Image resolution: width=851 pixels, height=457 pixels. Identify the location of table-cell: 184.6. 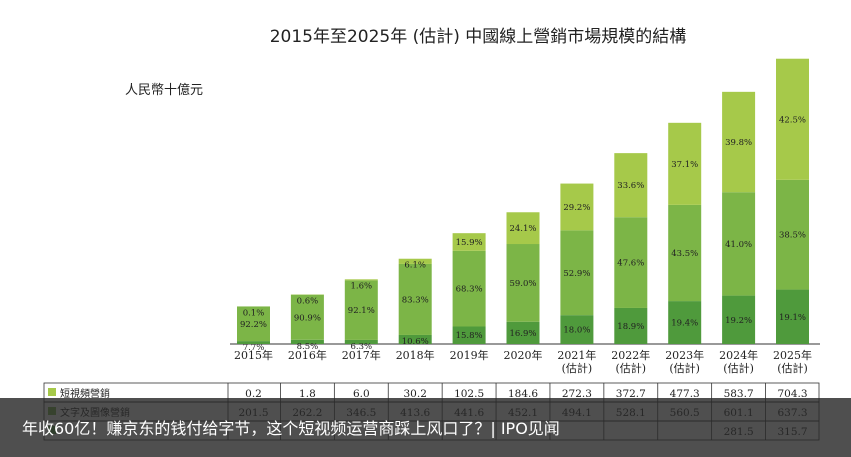
(523, 394).